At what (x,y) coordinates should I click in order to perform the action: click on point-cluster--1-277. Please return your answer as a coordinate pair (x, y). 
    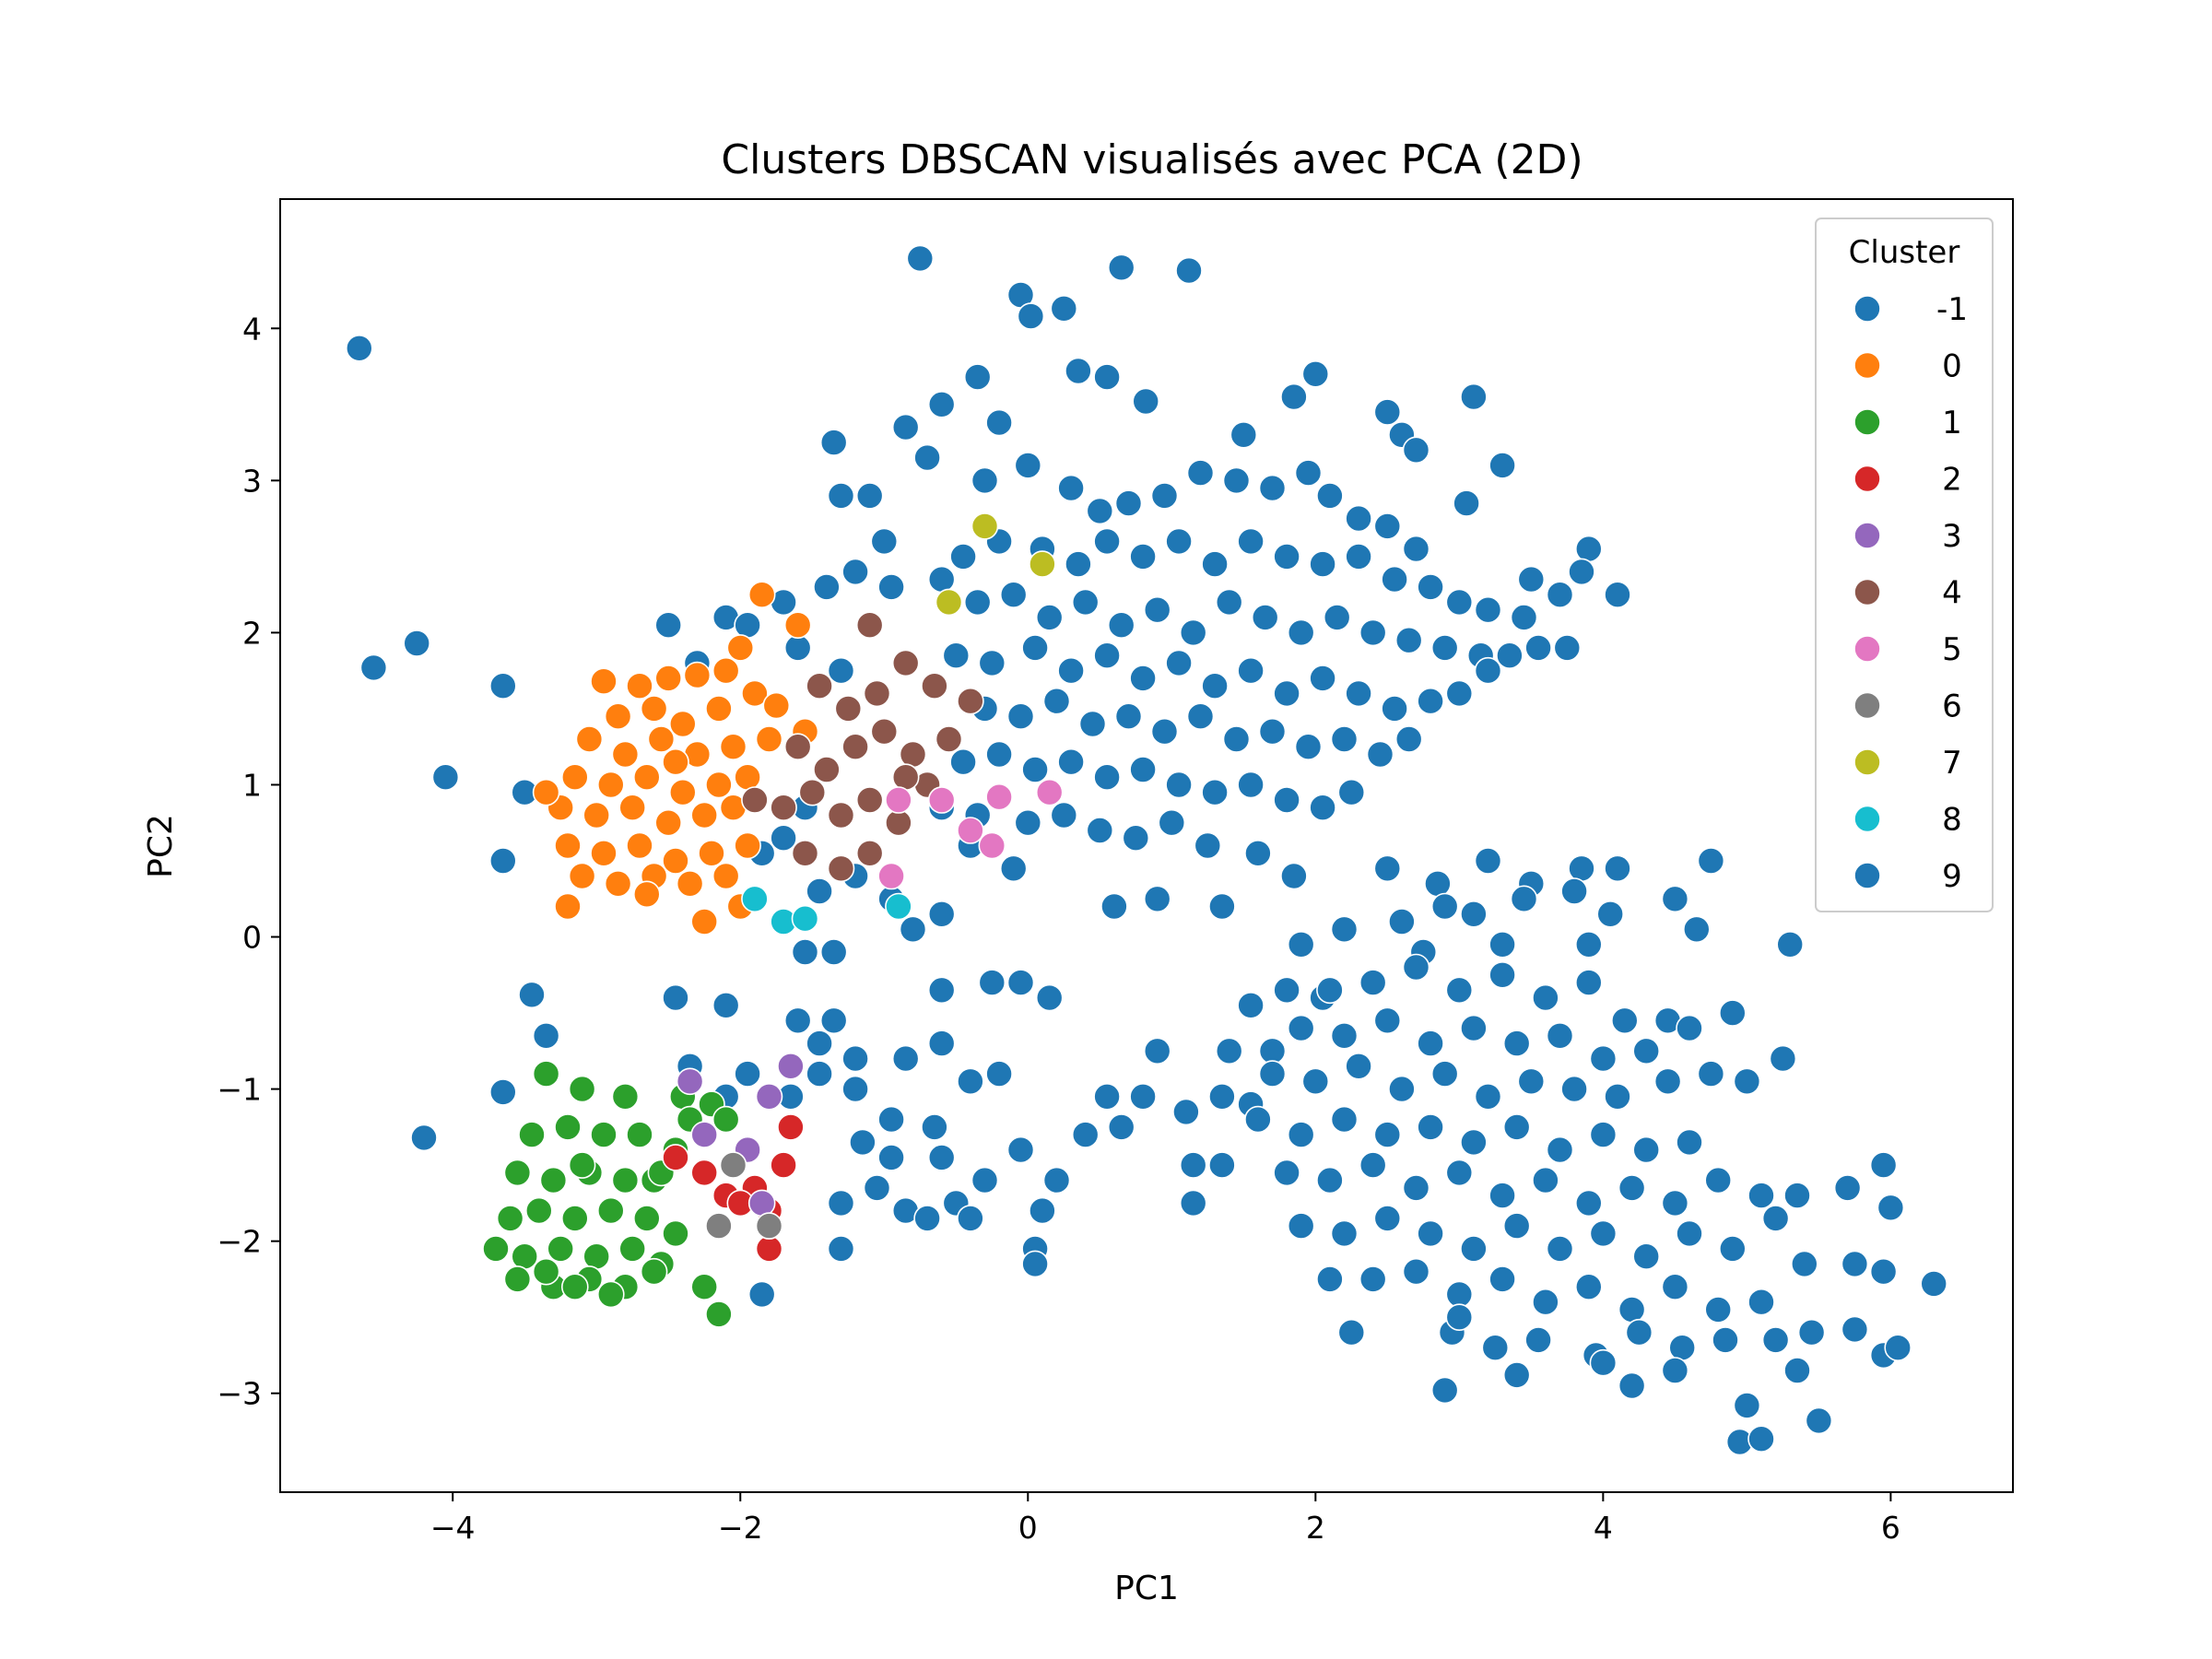
    Looking at the image, I should click on (1258, 1119).